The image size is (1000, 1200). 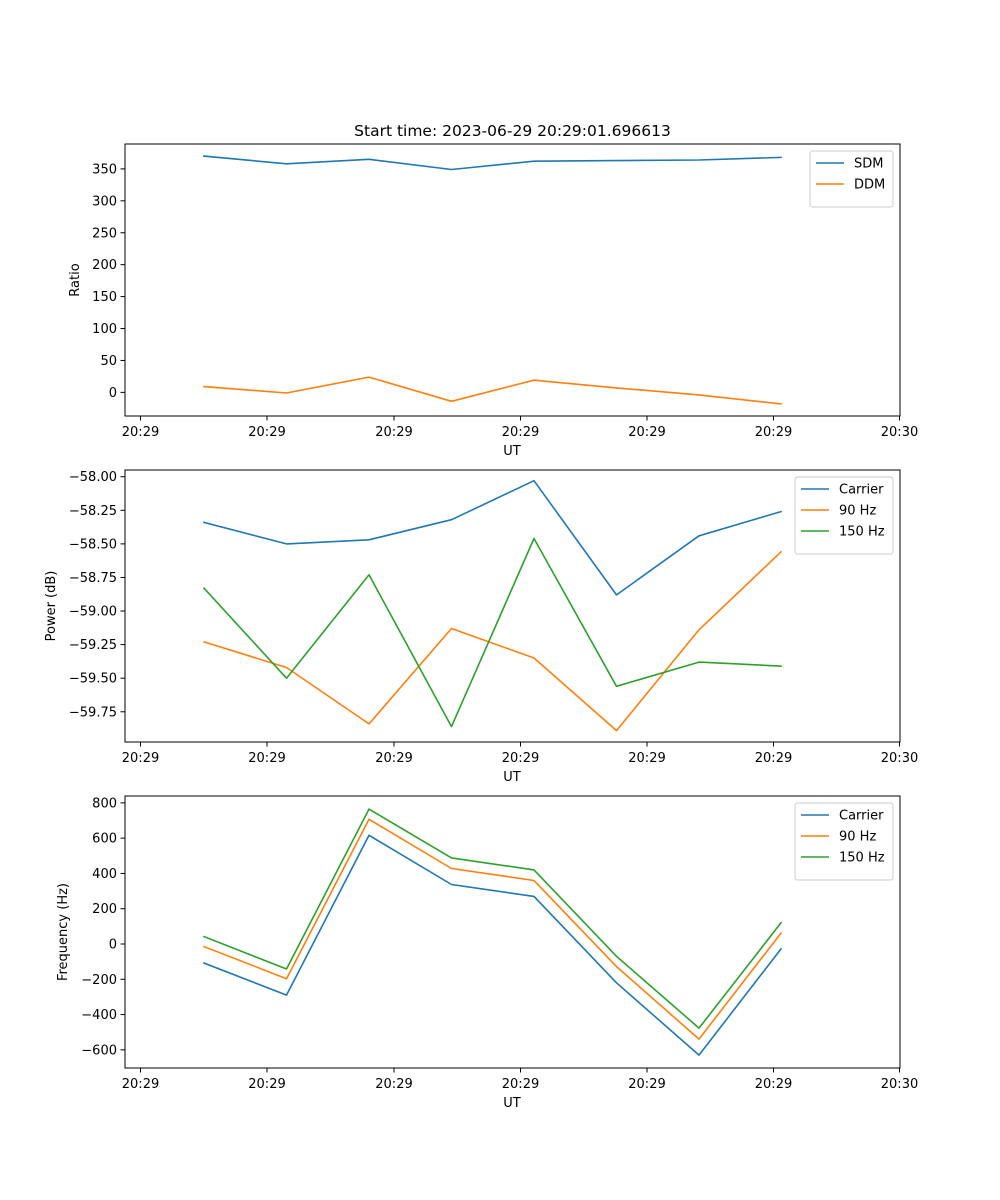 What do you see at coordinates (93, 712) in the screenshot?
I see `y-tick-label: −59.75` at bounding box center [93, 712].